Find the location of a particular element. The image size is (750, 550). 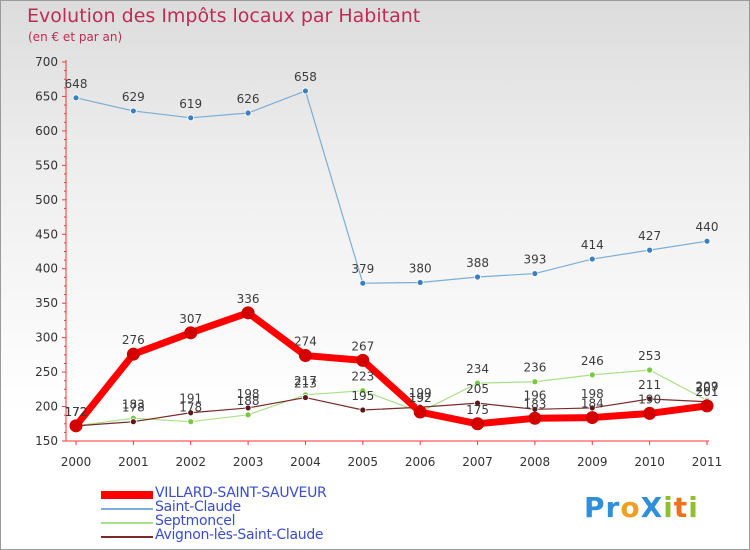

data-label: 207 is located at coordinates (707, 388).